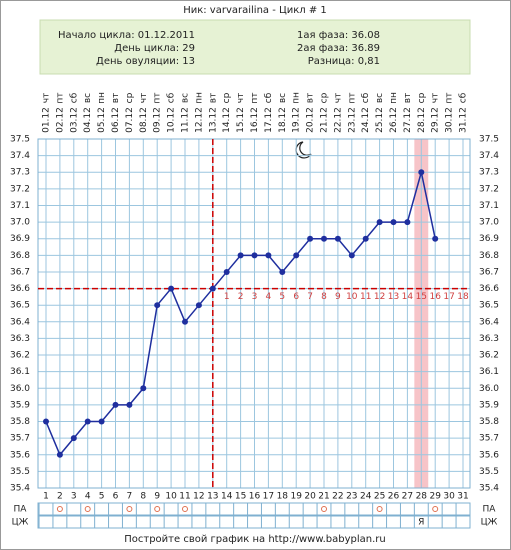 The width and height of the screenshot is (511, 550). I want to click on date-label: чт 15.12, so click(241, 113).